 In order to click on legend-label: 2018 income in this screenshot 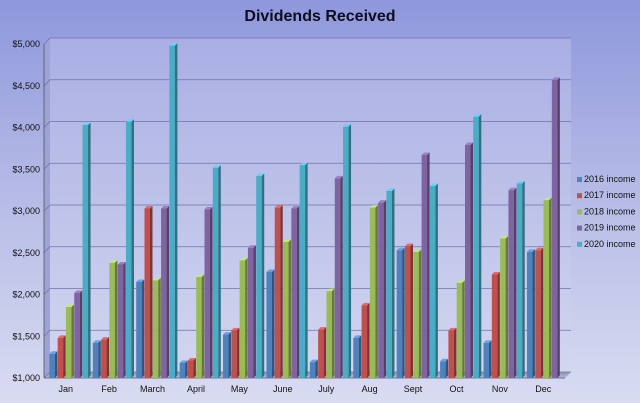, I will do `click(610, 211)`.